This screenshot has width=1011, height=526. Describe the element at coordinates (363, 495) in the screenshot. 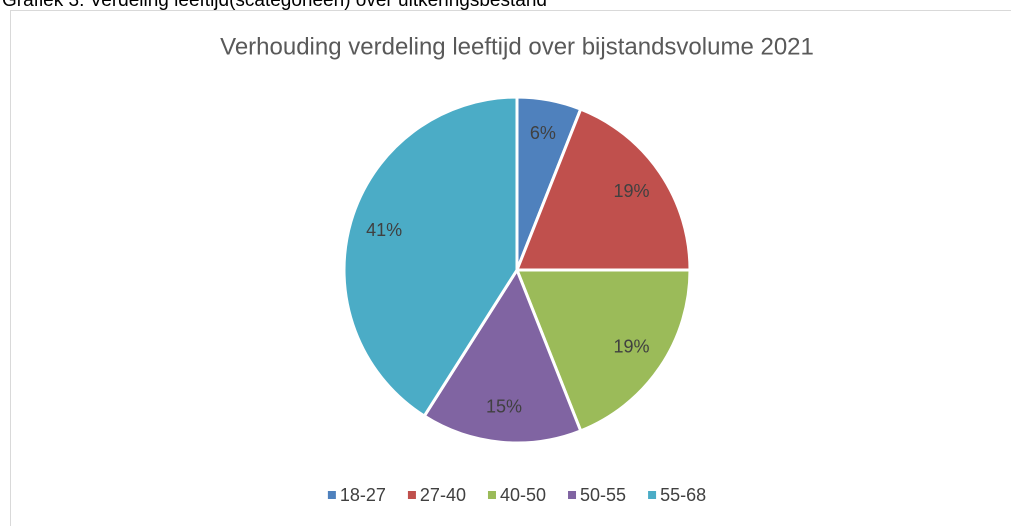

I see `legend-label: 18-27` at that location.